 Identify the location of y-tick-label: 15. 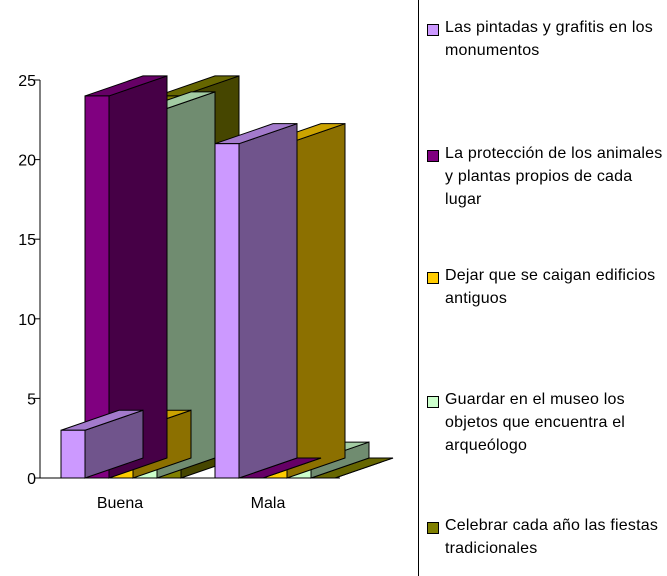
(27, 240).